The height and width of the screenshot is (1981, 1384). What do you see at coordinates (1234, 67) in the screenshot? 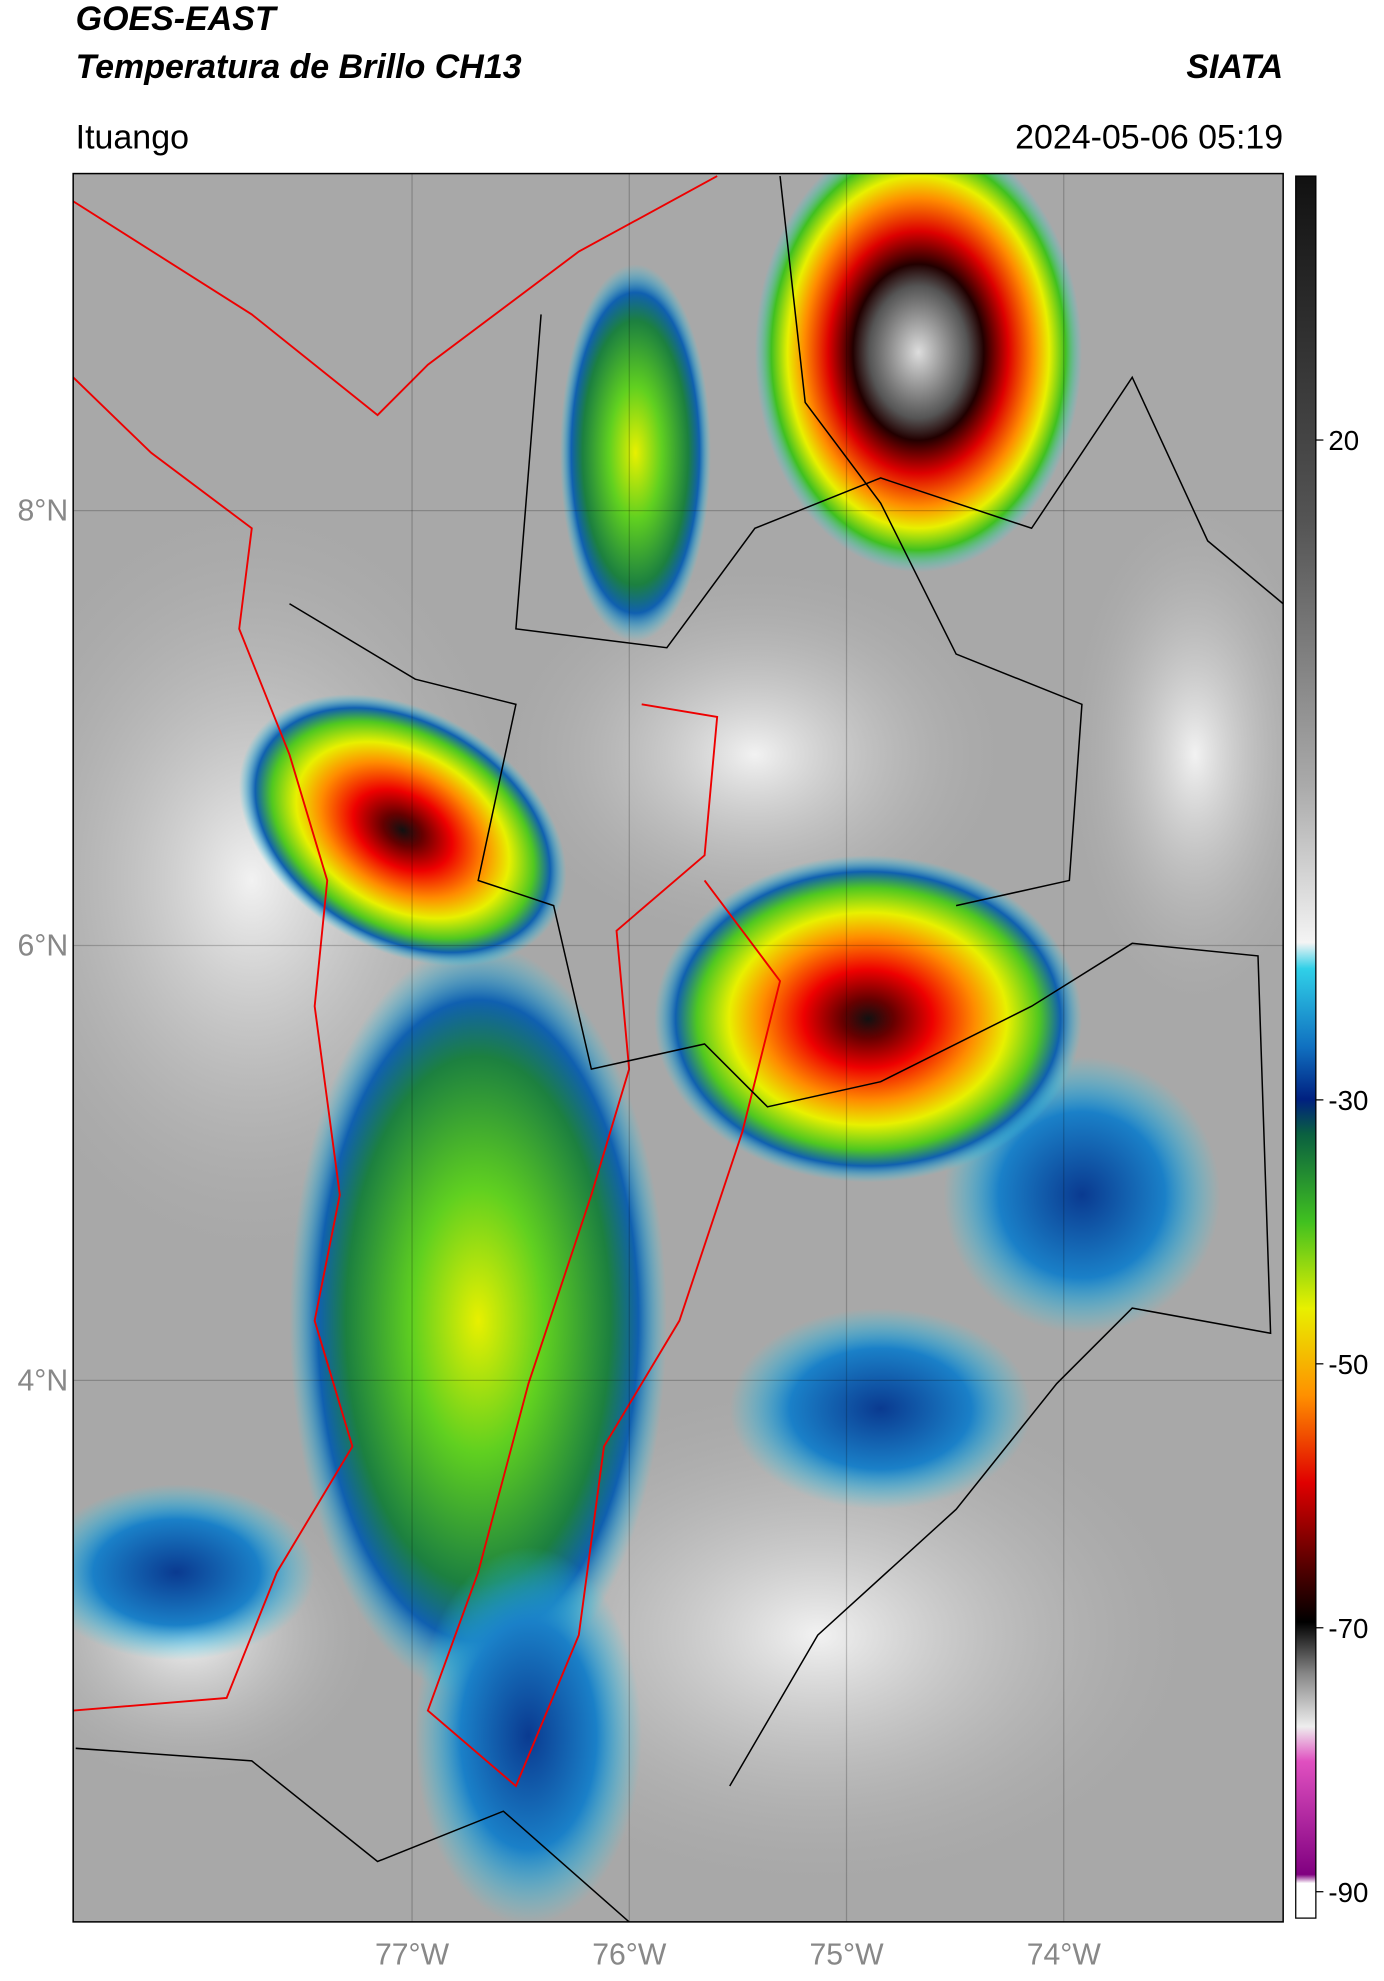
I see `source-label: SIATA` at bounding box center [1234, 67].